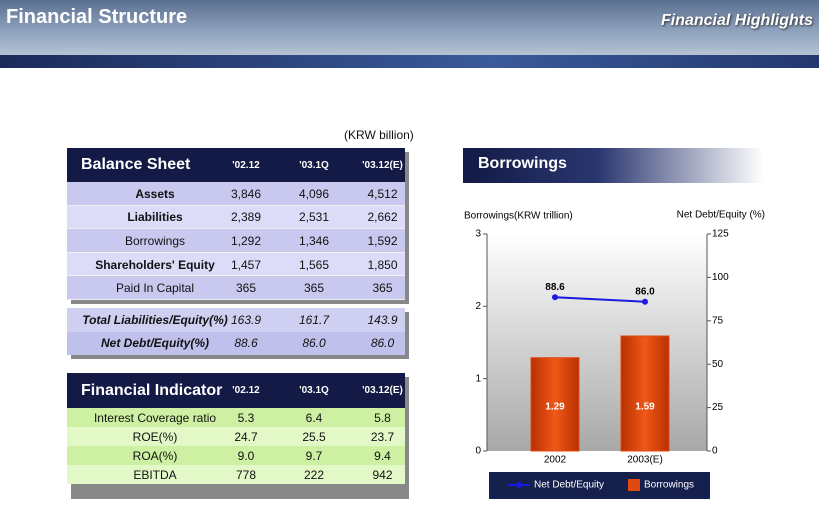 The width and height of the screenshot is (819, 518). I want to click on table-cell: Net Debt/Equity(%), so click(155, 343).